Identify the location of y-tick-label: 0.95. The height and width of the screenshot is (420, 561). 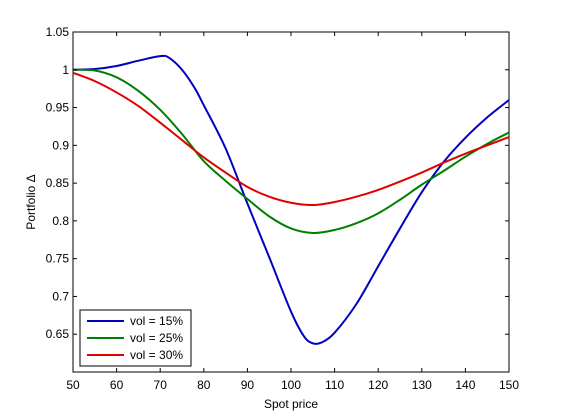
(58, 108).